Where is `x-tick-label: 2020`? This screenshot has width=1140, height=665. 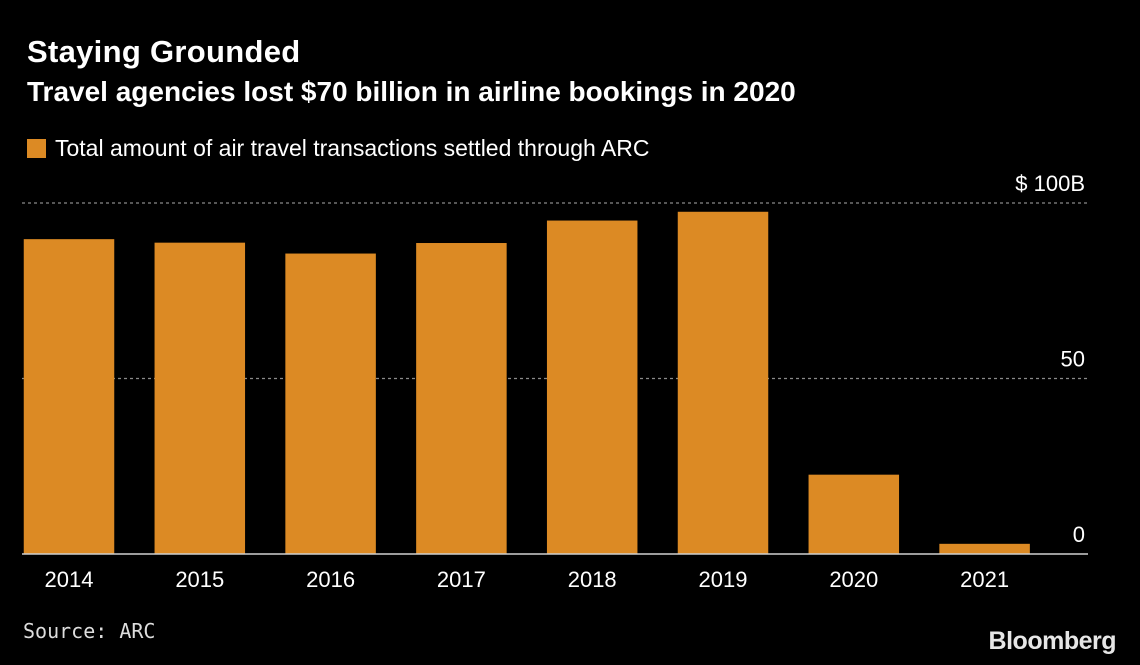
x-tick-label: 2020 is located at coordinates (853, 579).